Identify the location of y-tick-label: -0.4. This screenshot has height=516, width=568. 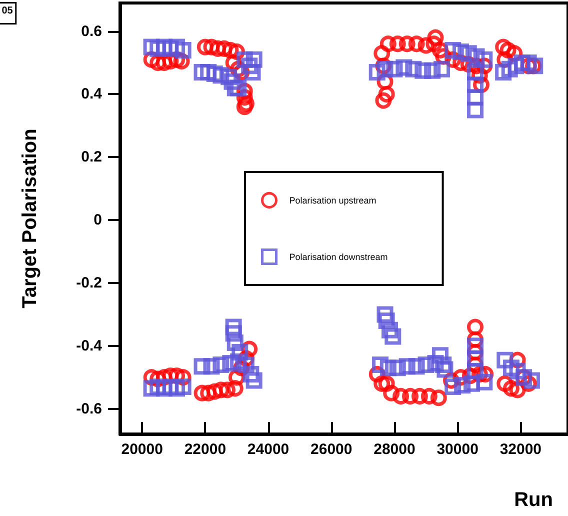
(89, 345).